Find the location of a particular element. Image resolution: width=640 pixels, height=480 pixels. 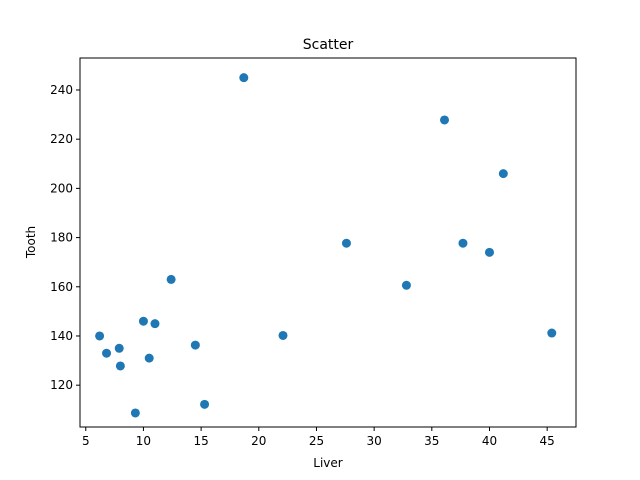

x-axis-label: Liver is located at coordinates (328, 463).